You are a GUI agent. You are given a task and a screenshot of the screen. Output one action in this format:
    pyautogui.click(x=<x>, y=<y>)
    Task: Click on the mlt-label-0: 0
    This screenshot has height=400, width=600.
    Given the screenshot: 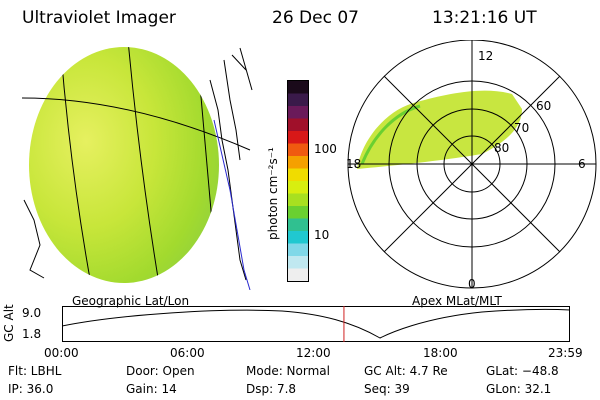 What is the action you would take?
    pyautogui.click(x=472, y=283)
    